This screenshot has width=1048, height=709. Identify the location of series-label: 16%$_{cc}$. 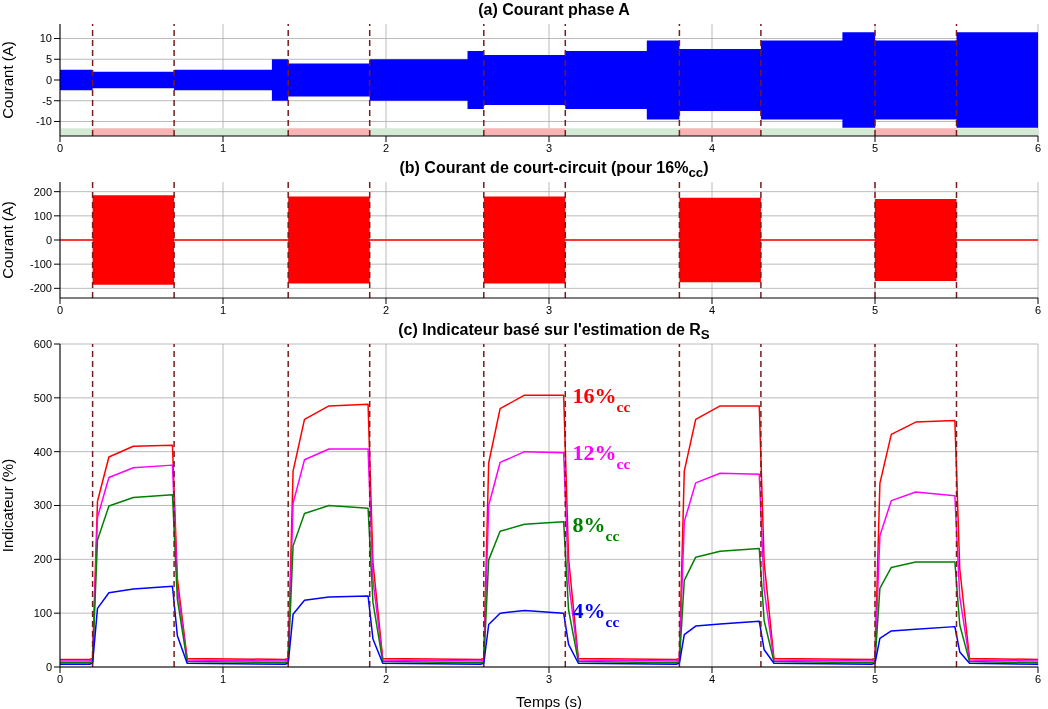
(601, 399).